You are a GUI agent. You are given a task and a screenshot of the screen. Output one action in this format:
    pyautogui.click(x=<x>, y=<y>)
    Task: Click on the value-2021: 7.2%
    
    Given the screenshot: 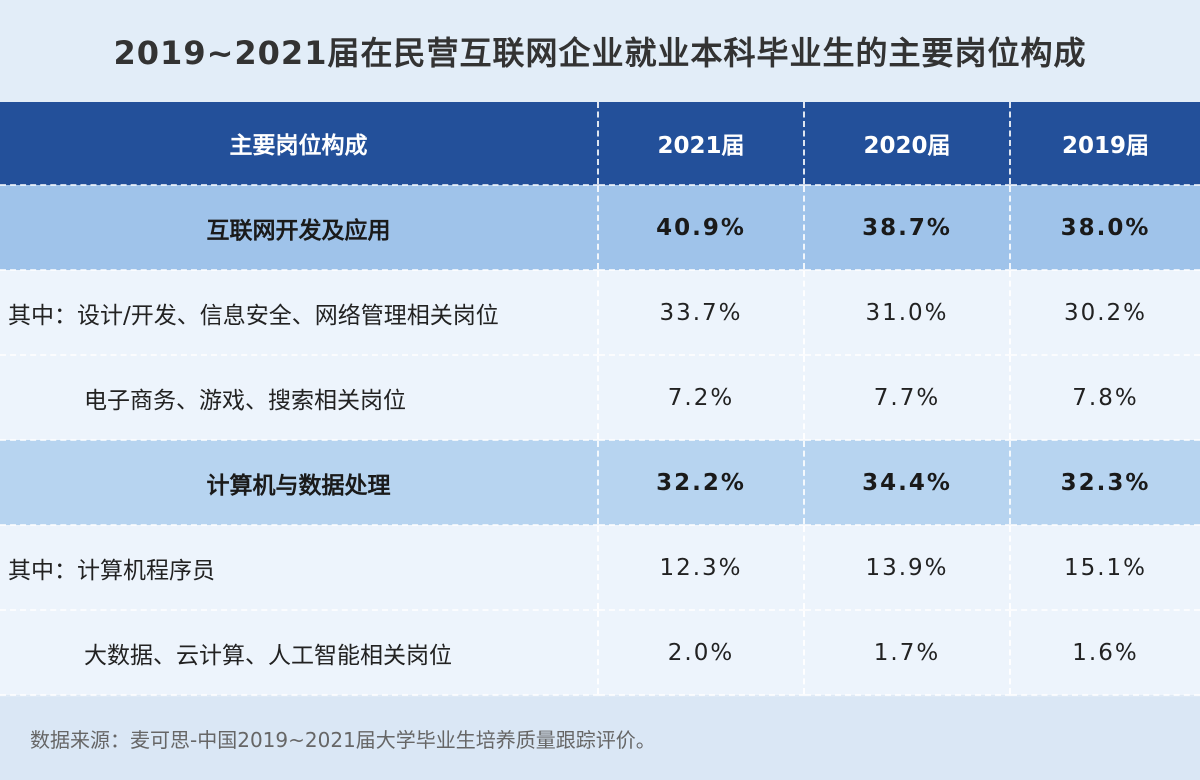 What is the action you would take?
    pyautogui.click(x=700, y=398)
    